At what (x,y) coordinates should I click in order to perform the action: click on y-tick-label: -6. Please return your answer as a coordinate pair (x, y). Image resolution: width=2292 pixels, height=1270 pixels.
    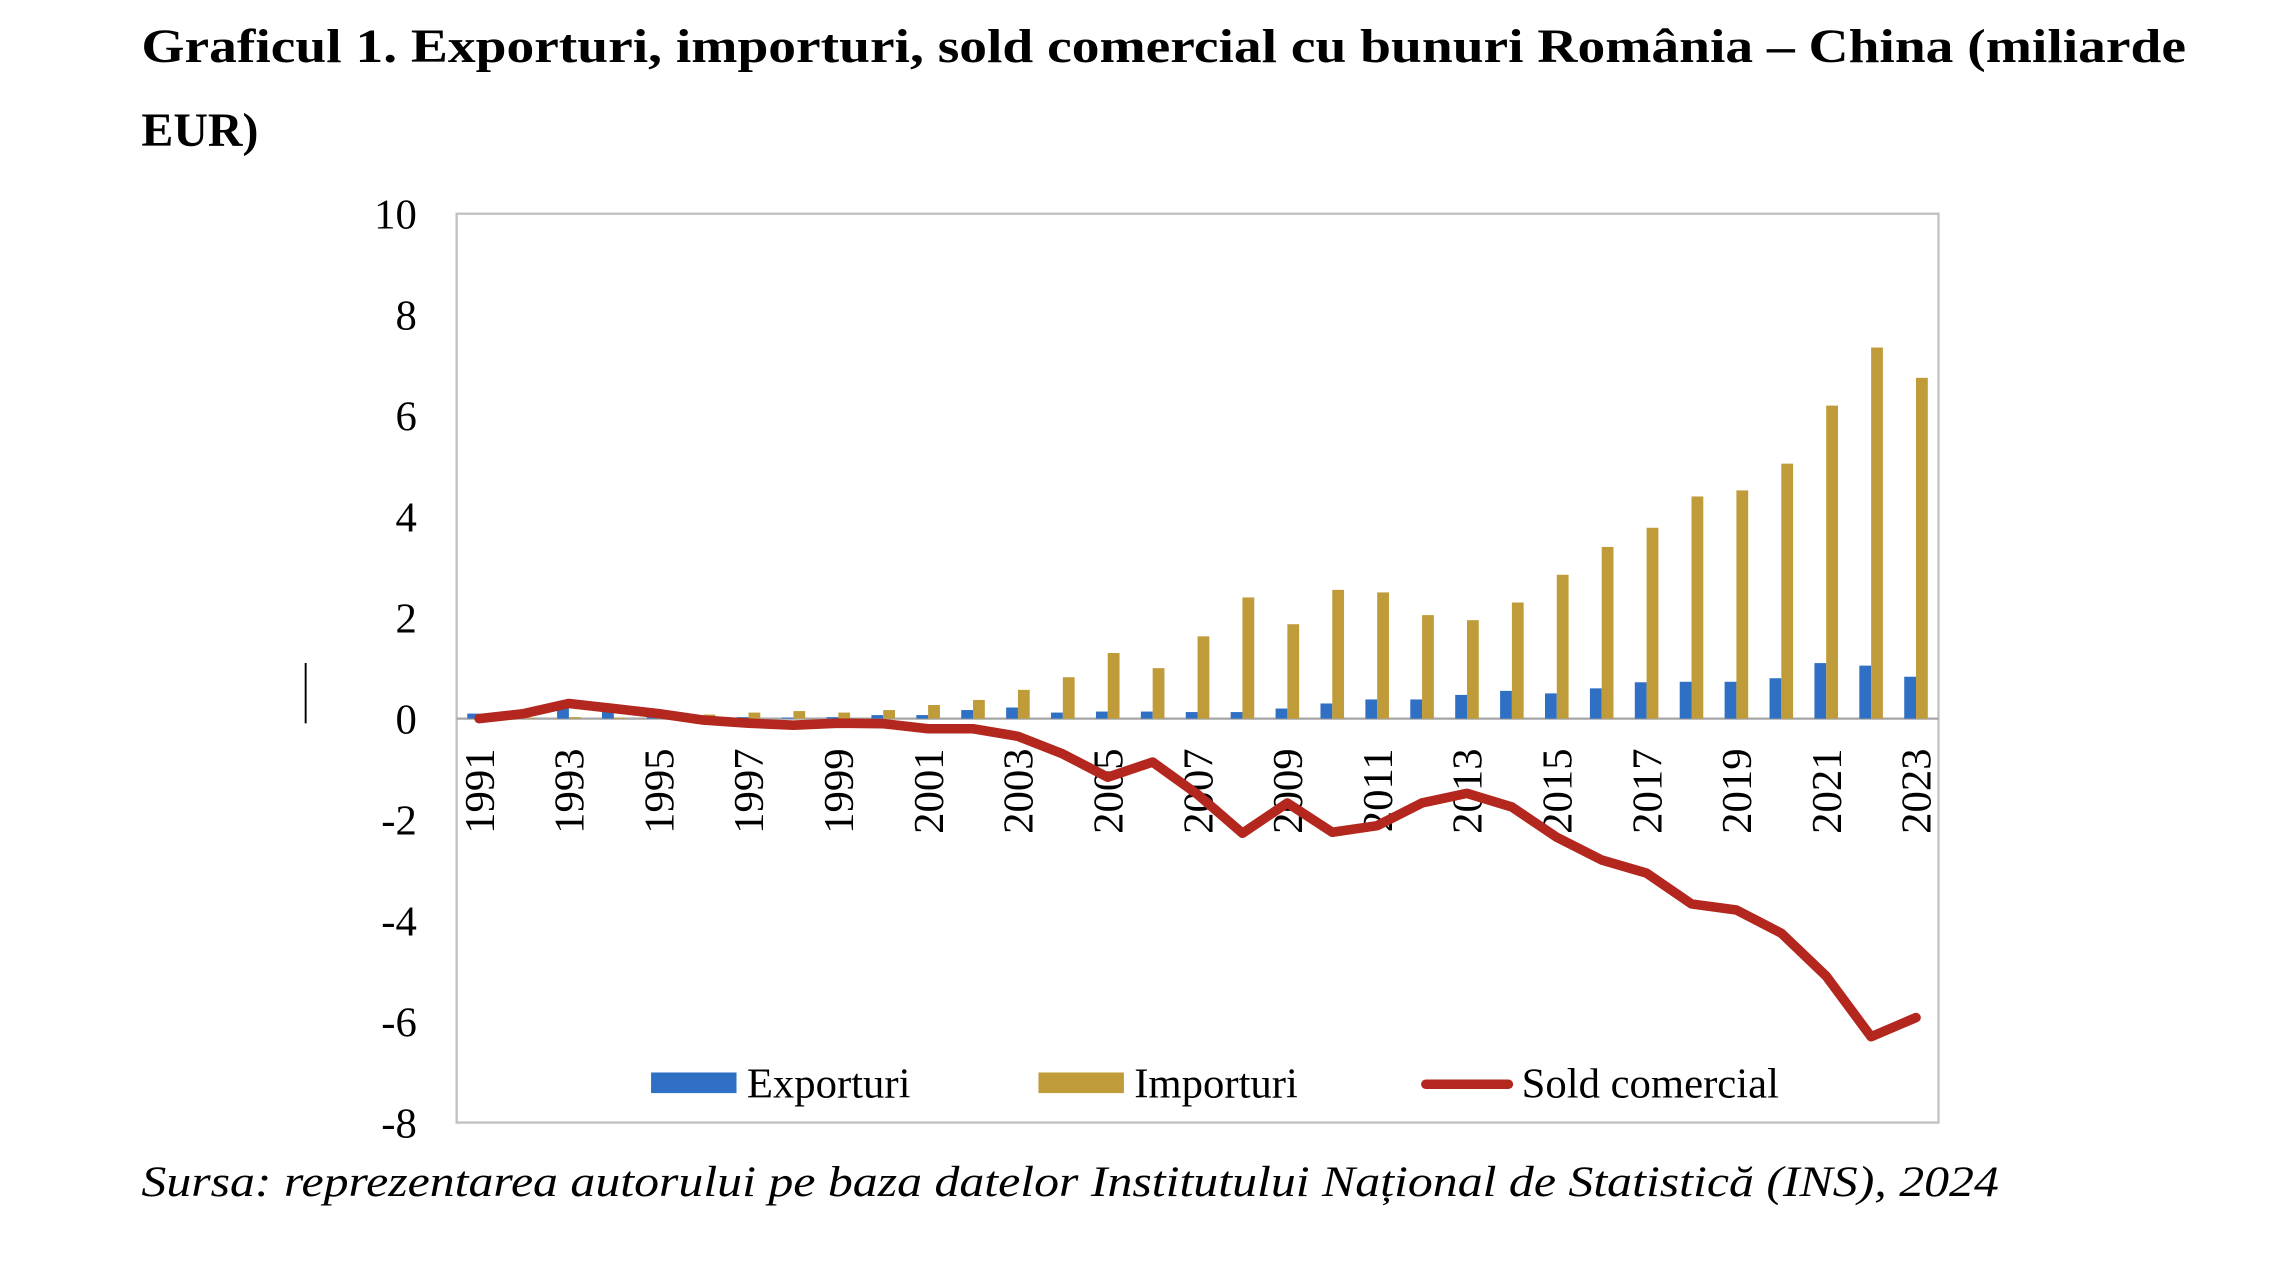
    Looking at the image, I should click on (399, 1022).